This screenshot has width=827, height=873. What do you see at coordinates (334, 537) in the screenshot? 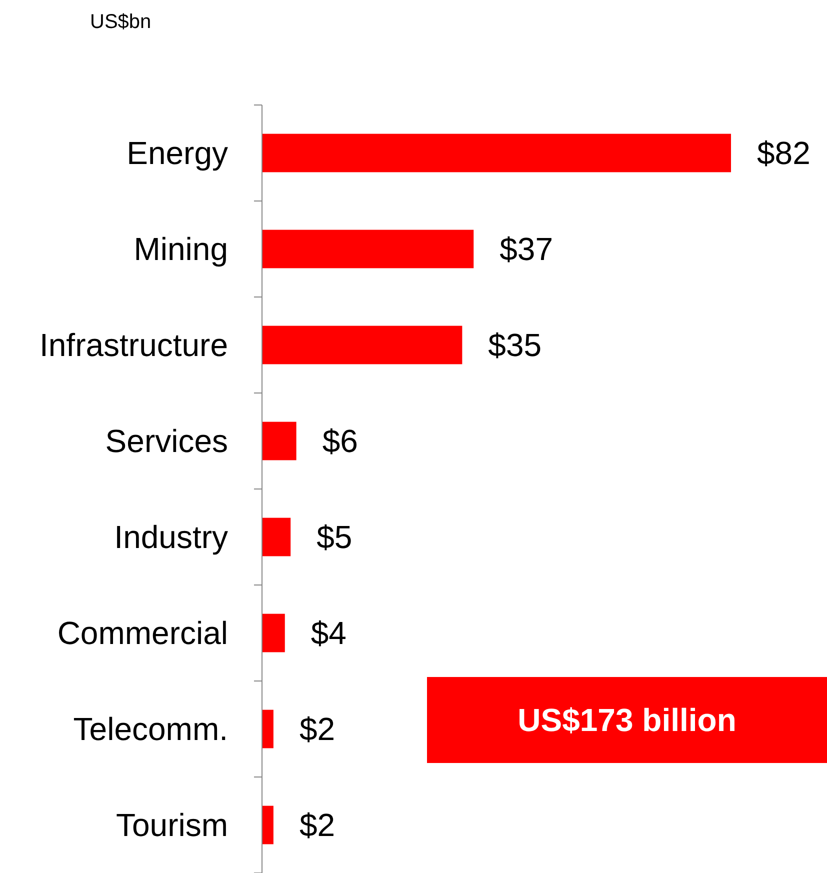
I see `data-label: $5` at bounding box center [334, 537].